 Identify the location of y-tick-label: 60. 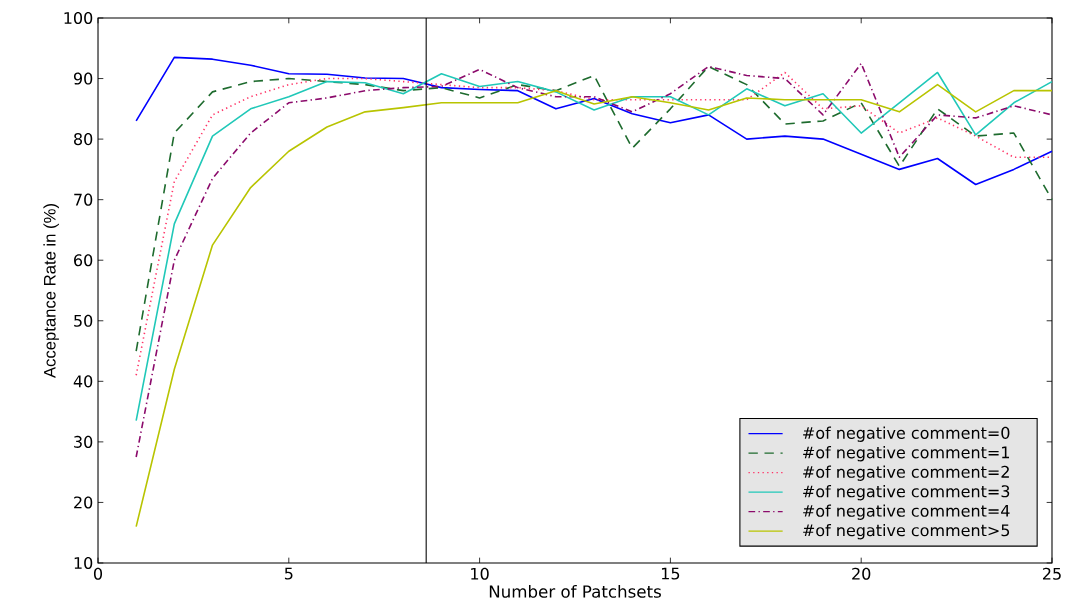
(83, 260).